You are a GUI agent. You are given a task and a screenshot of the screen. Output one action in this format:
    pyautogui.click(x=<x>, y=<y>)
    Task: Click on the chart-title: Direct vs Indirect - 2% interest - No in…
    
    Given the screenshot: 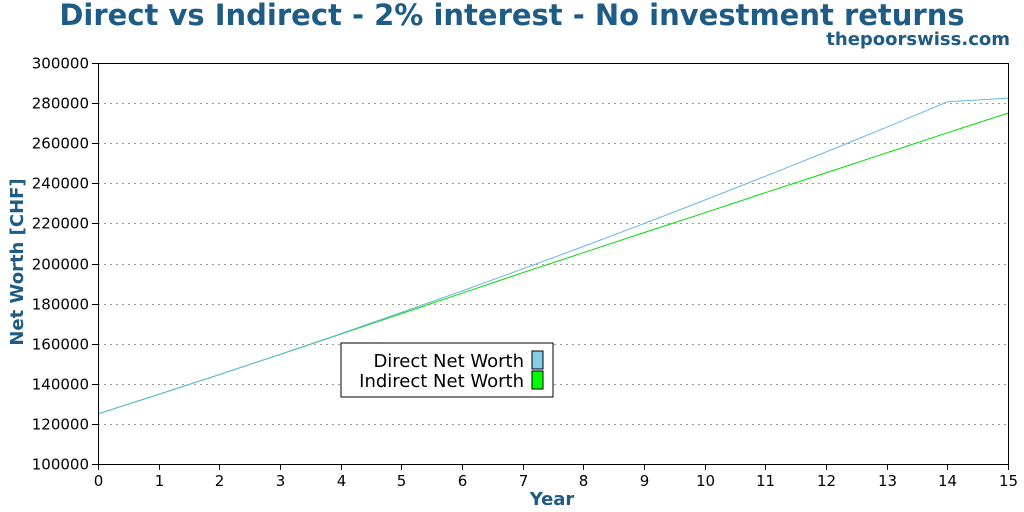 What is the action you would take?
    pyautogui.click(x=512, y=16)
    